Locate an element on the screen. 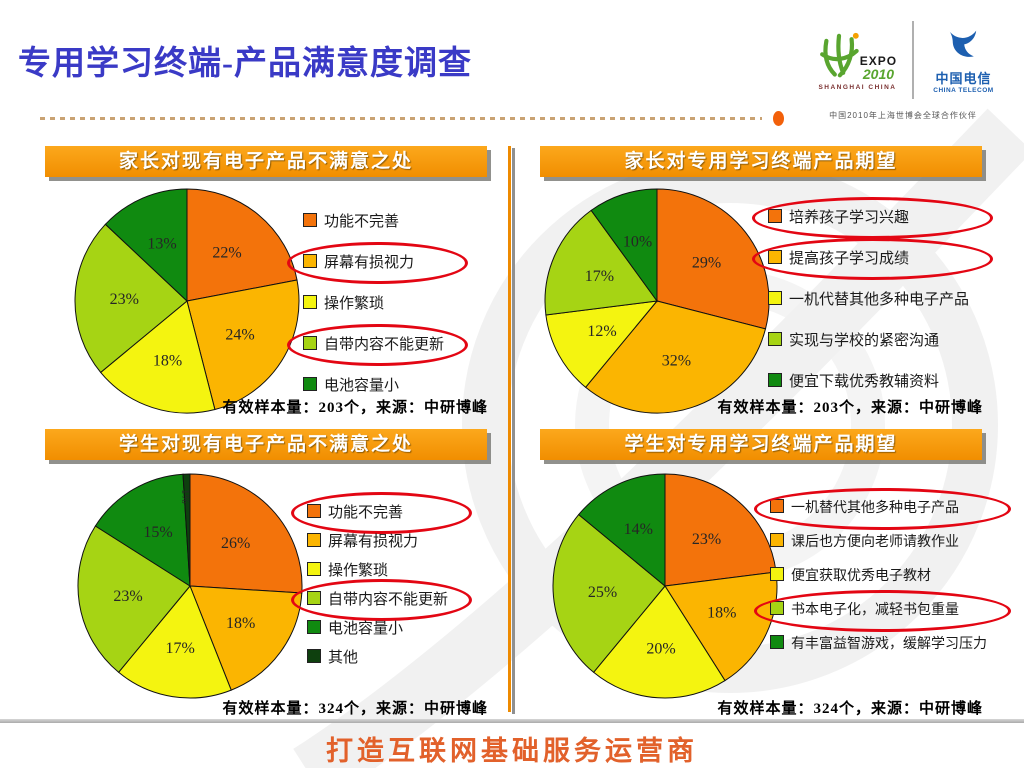 The image size is (1024, 768). legend-item: 其他 is located at coordinates (377, 658).